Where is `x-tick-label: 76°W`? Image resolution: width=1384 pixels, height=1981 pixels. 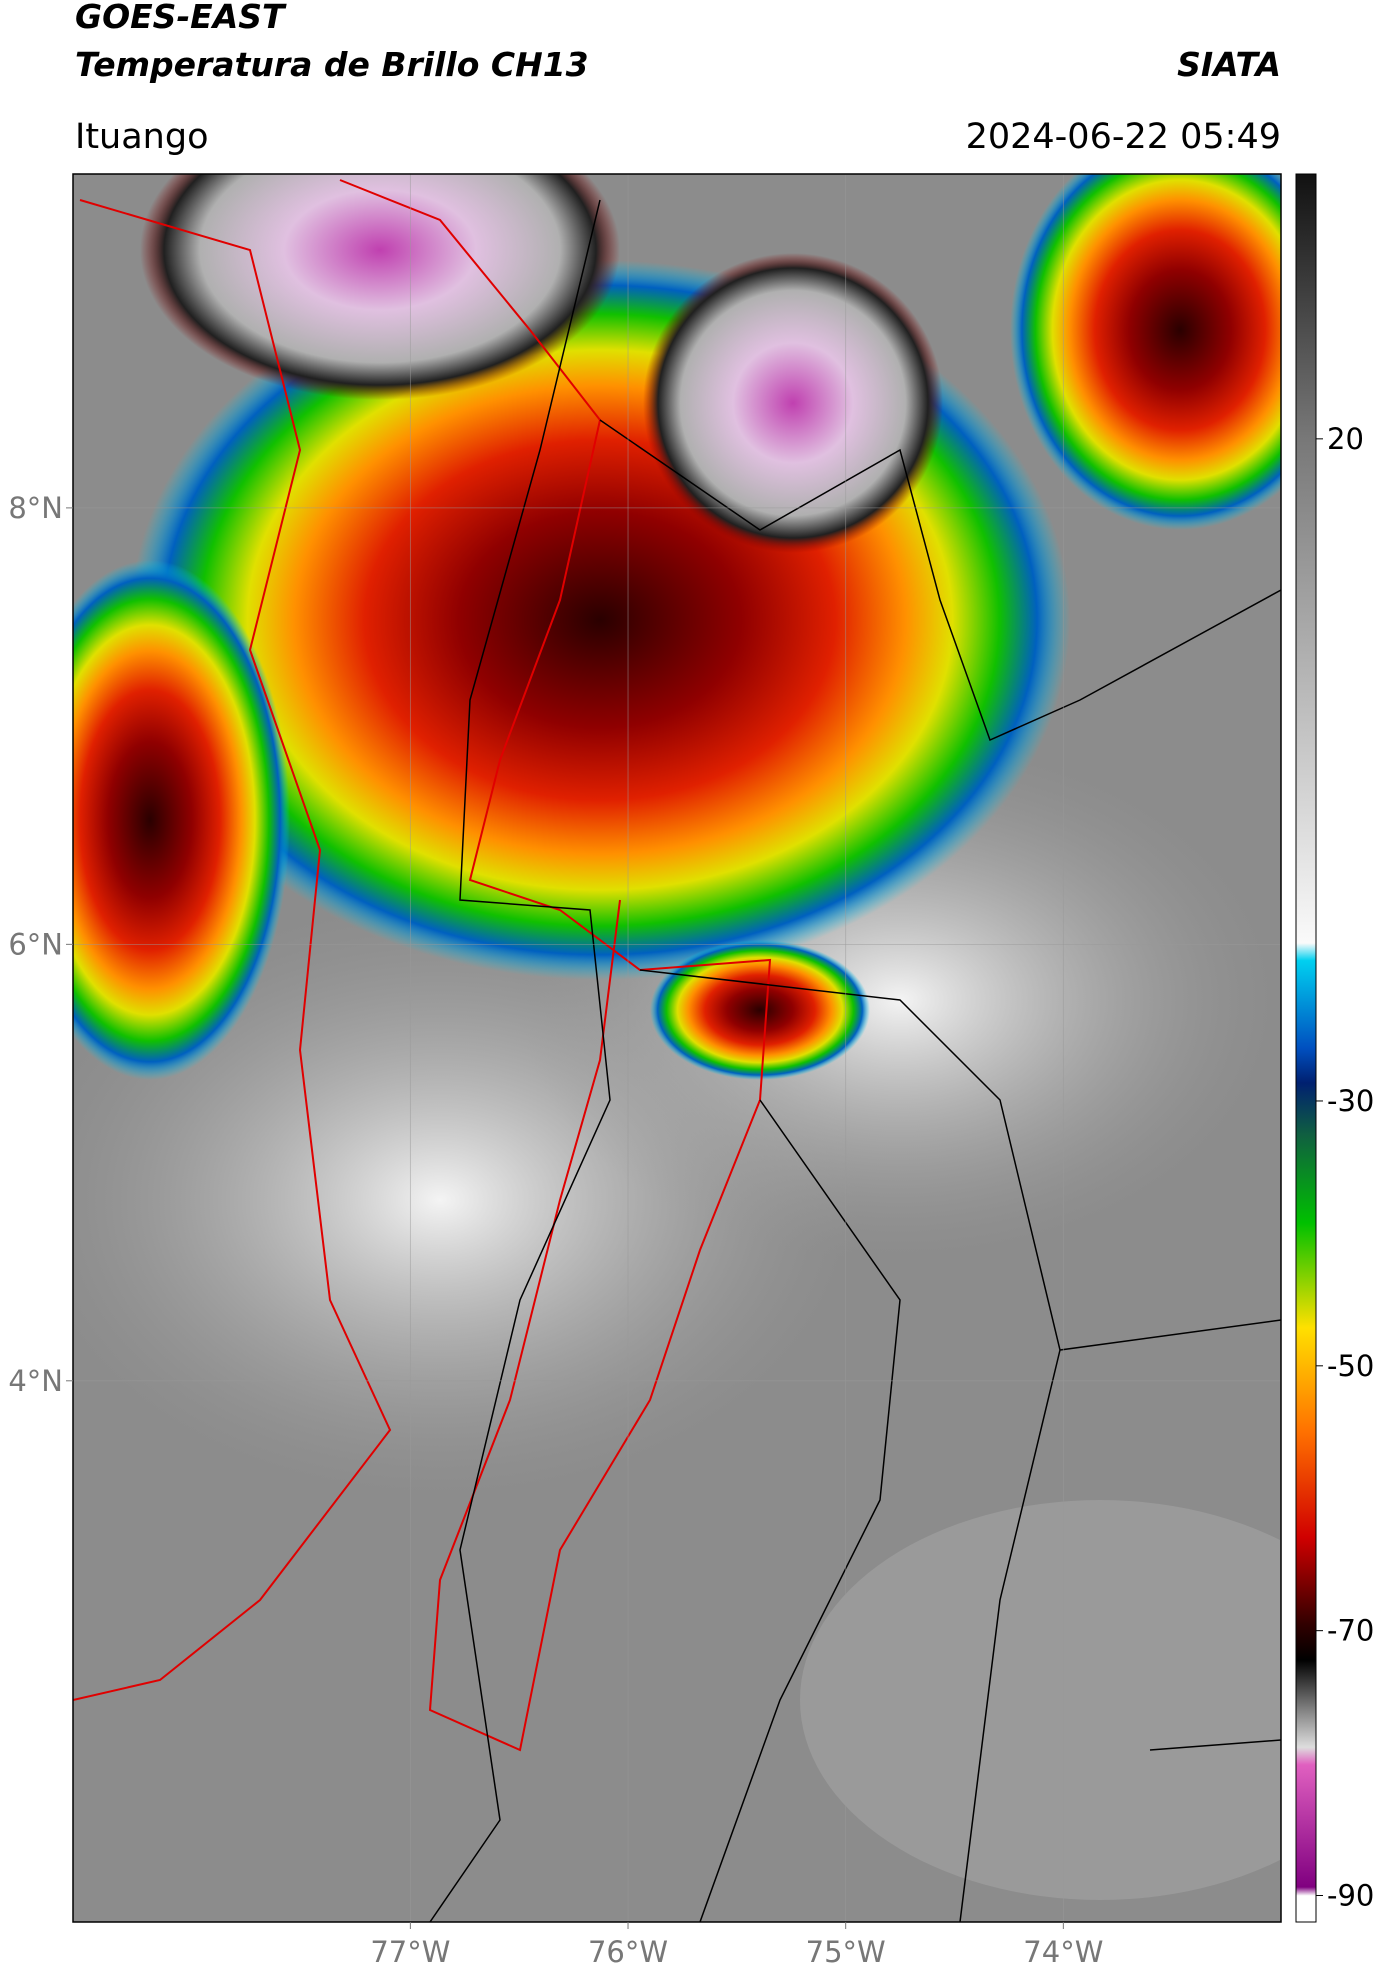 x-tick-label: 76°W is located at coordinates (628, 1952).